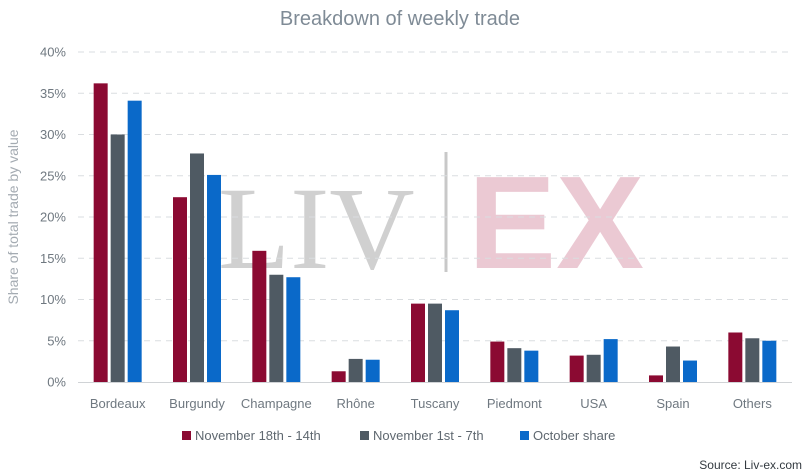 The width and height of the screenshot is (806, 474). Describe the element at coordinates (258, 435) in the screenshot. I see `legend-label: November 18th - 14th` at that location.